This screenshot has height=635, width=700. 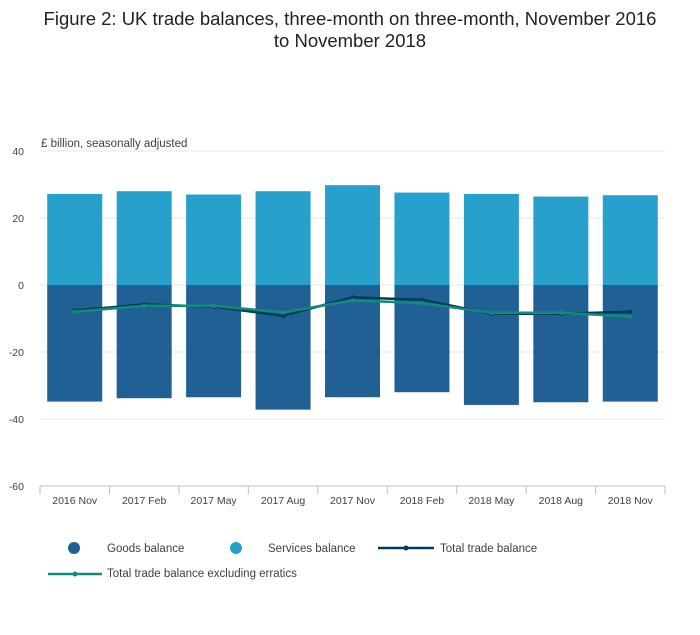 I want to click on x-tick-label: 2017 May, so click(x=214, y=501).